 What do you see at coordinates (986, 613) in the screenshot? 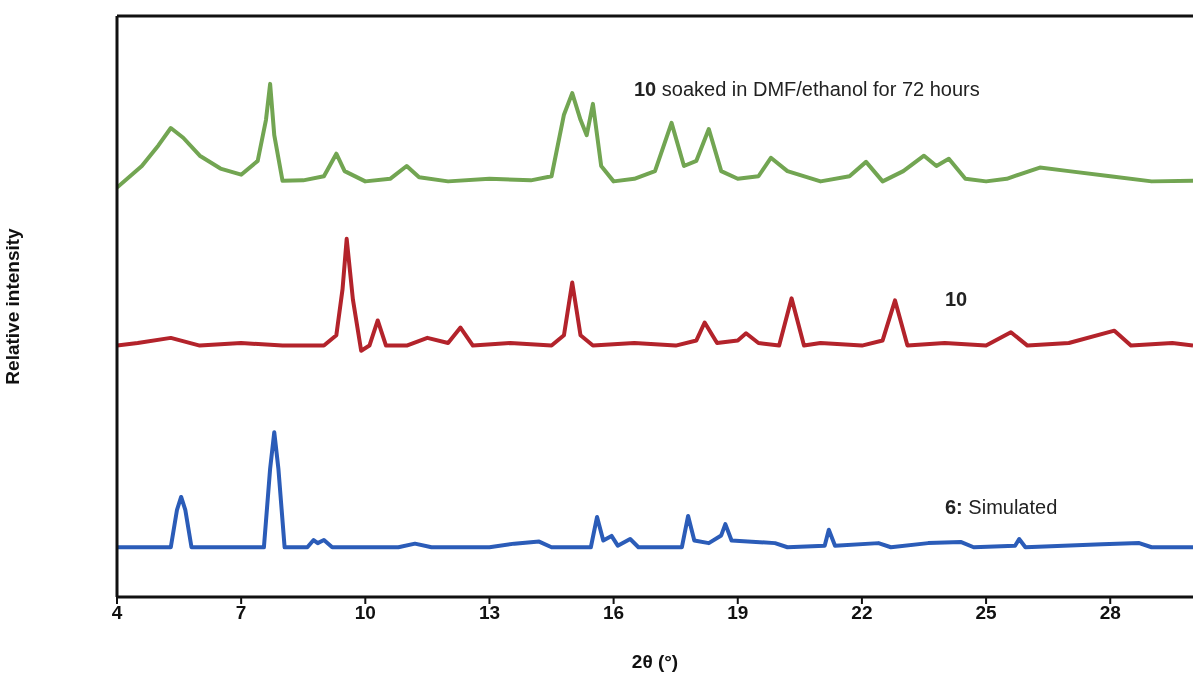
I see `x-tick-label: 25` at bounding box center [986, 613].